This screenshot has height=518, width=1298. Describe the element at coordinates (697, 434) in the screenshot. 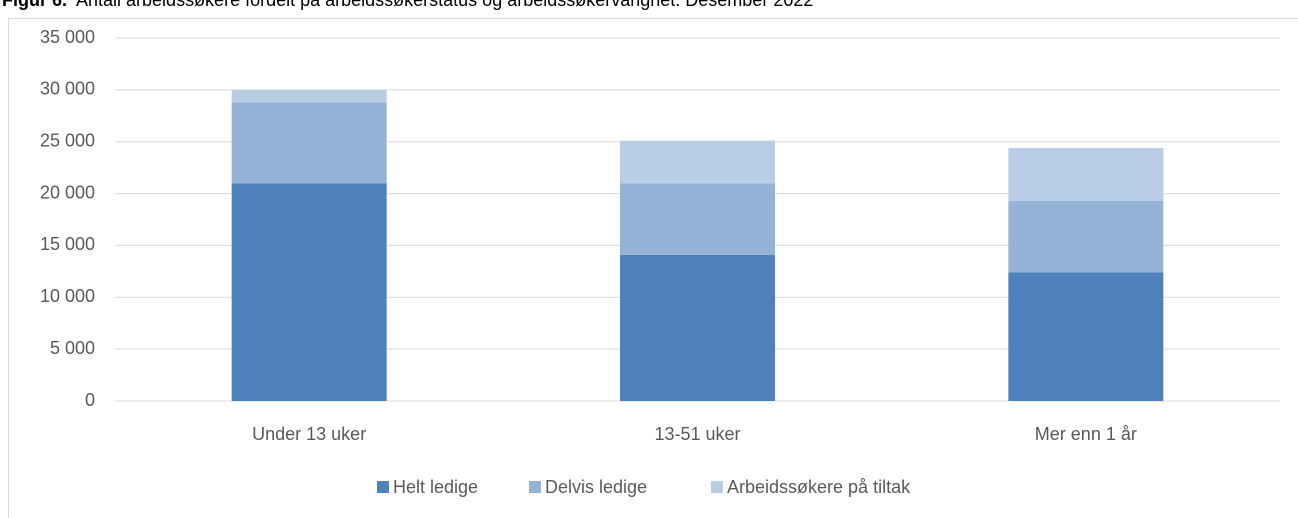

I see `x-tick-label: 13-51 uker` at that location.